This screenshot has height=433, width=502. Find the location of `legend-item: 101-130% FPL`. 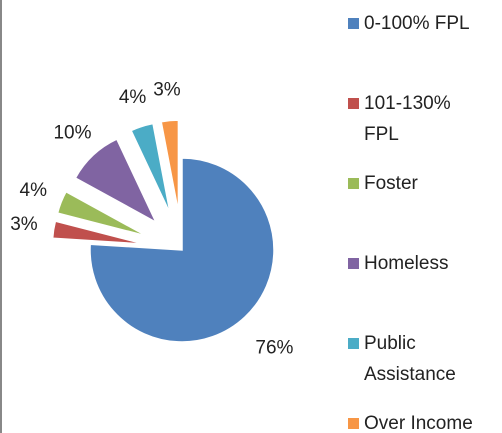

legend-item: 101-130% FPL is located at coordinates (412, 119).